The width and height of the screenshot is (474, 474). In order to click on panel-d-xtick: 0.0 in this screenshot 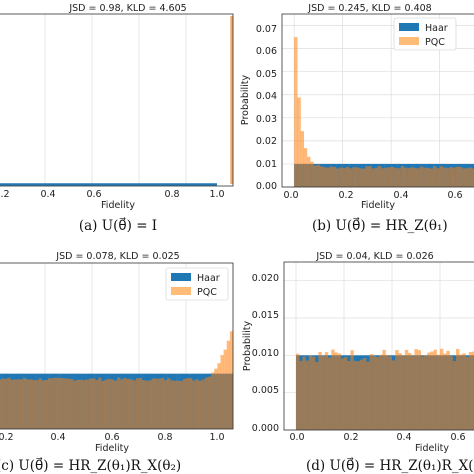, I will do `click(296, 437)`.